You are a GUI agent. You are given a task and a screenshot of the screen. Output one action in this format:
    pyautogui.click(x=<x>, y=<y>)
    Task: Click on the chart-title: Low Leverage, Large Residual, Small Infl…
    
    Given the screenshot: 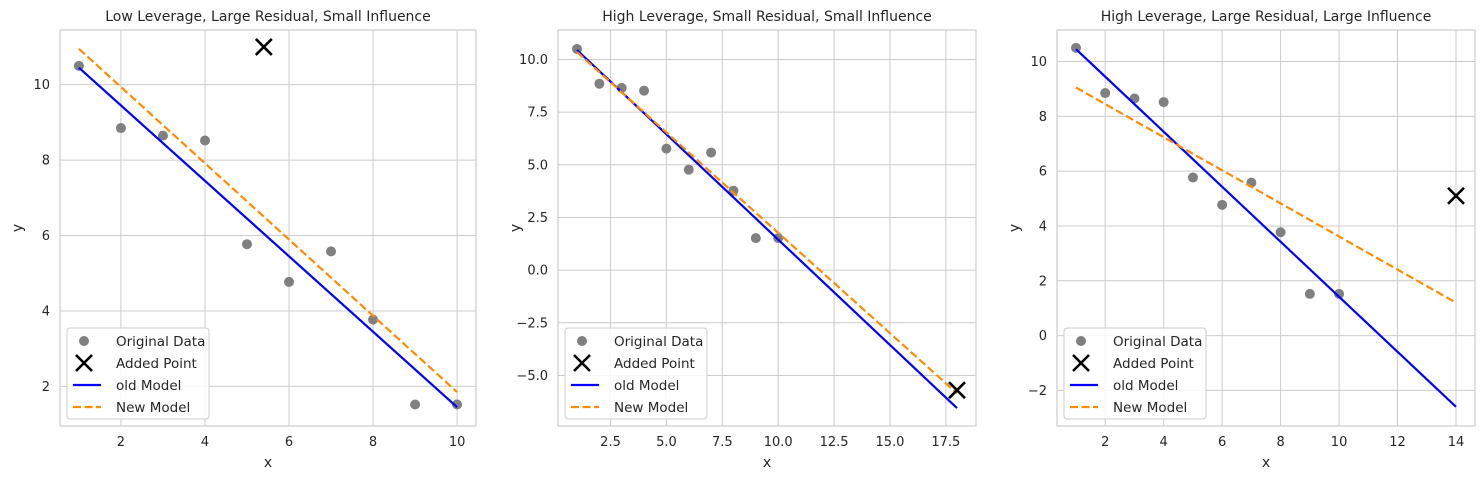 What is the action you would take?
    pyautogui.click(x=268, y=17)
    